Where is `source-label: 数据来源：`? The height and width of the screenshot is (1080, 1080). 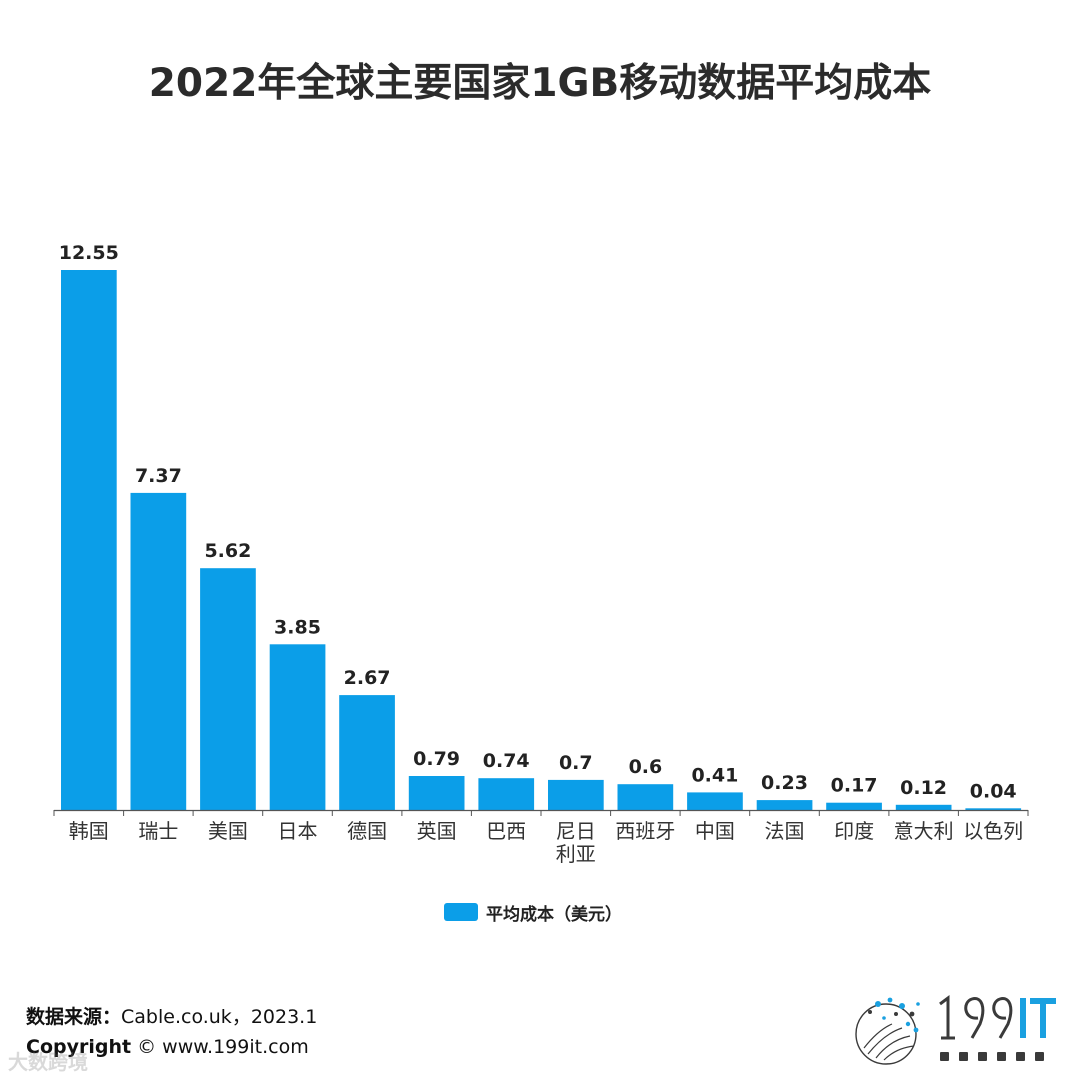
source-label: 数据来源： is located at coordinates (74, 1017).